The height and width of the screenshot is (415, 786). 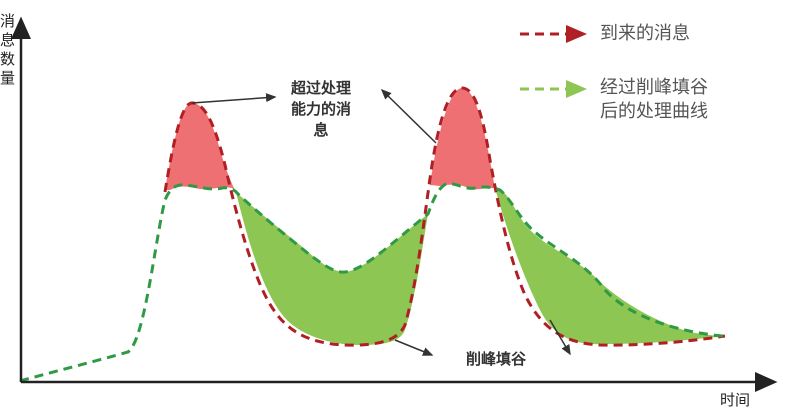 I want to click on legend-processed-label-line1: 经过削峰填谷, so click(x=654, y=87).